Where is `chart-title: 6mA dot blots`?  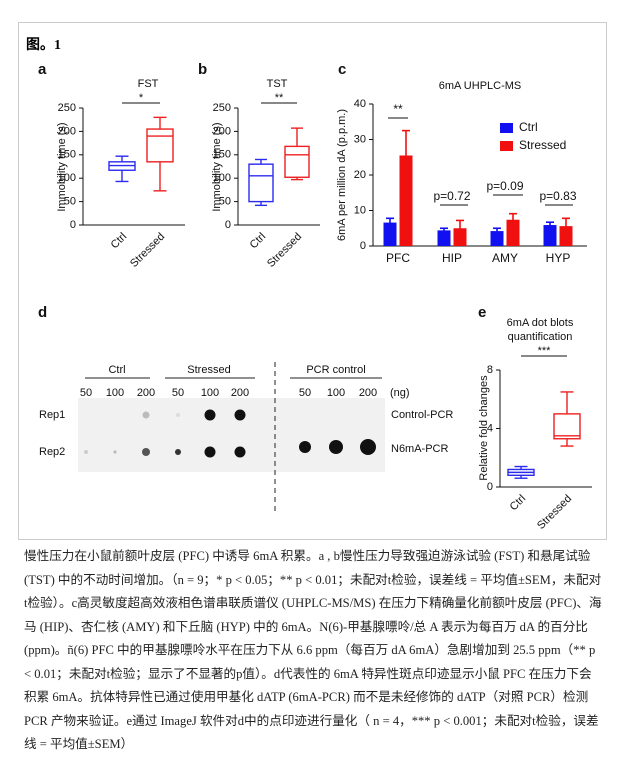
chart-title: 6mA dot blots is located at coordinates (540, 323).